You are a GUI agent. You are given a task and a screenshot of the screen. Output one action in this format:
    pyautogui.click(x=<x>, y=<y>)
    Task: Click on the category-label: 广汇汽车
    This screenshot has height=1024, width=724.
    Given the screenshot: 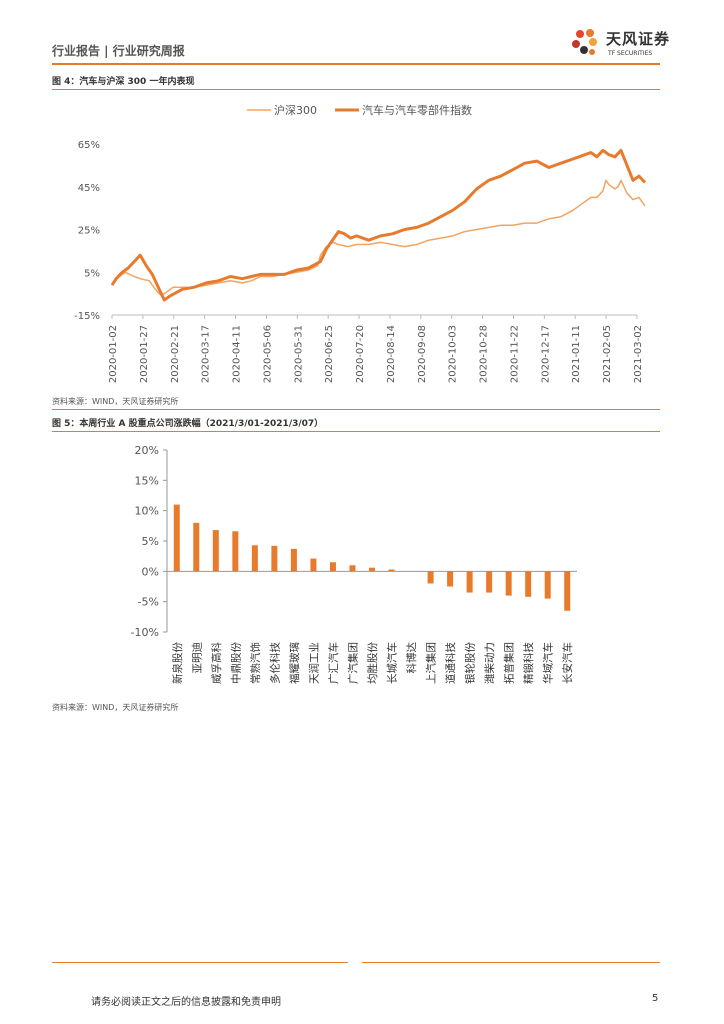 What is the action you would take?
    pyautogui.click(x=333, y=663)
    